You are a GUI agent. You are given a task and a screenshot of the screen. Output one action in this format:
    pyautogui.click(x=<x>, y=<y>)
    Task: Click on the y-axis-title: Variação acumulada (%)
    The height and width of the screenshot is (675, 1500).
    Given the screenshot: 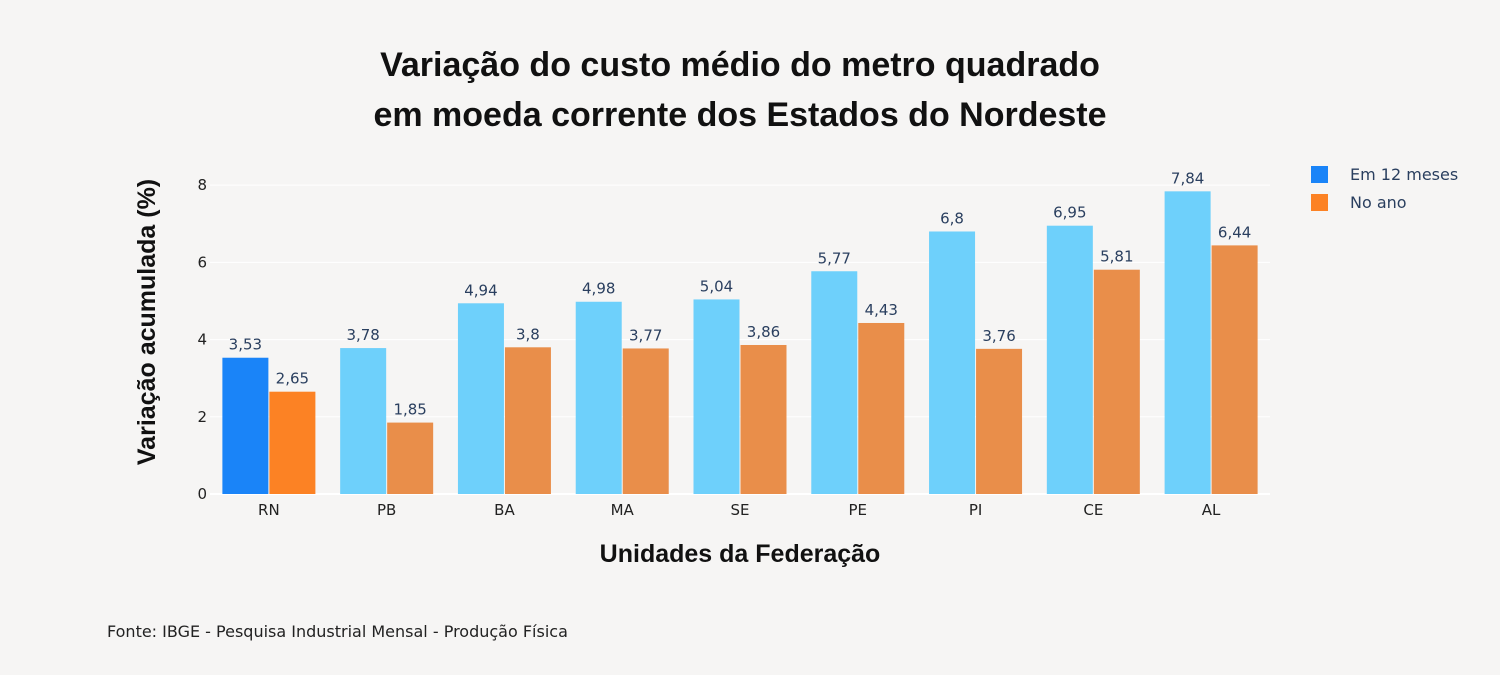 What is the action you would take?
    pyautogui.click(x=147, y=322)
    